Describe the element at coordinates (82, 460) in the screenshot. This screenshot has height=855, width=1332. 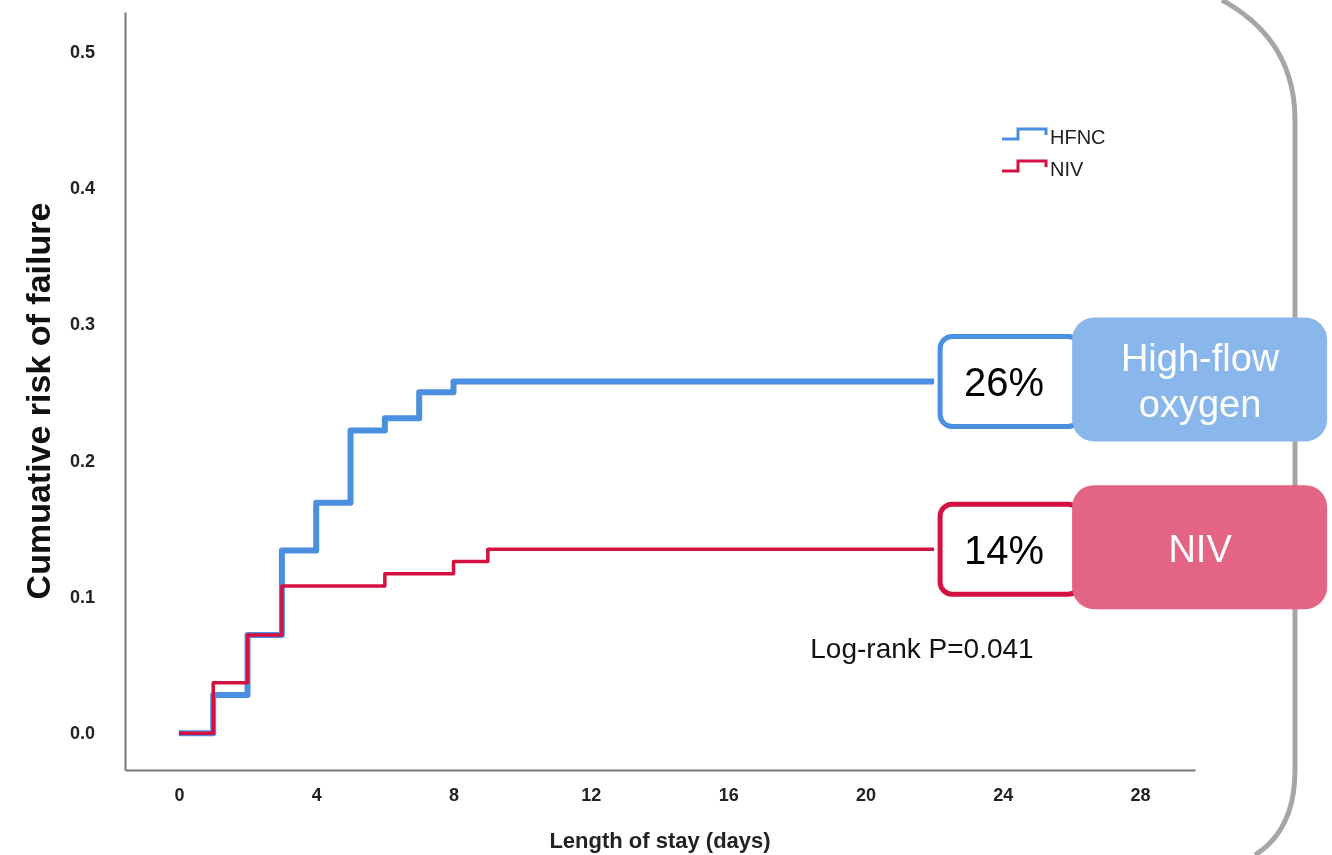
I see `y-tick-label: 0.2` at that location.